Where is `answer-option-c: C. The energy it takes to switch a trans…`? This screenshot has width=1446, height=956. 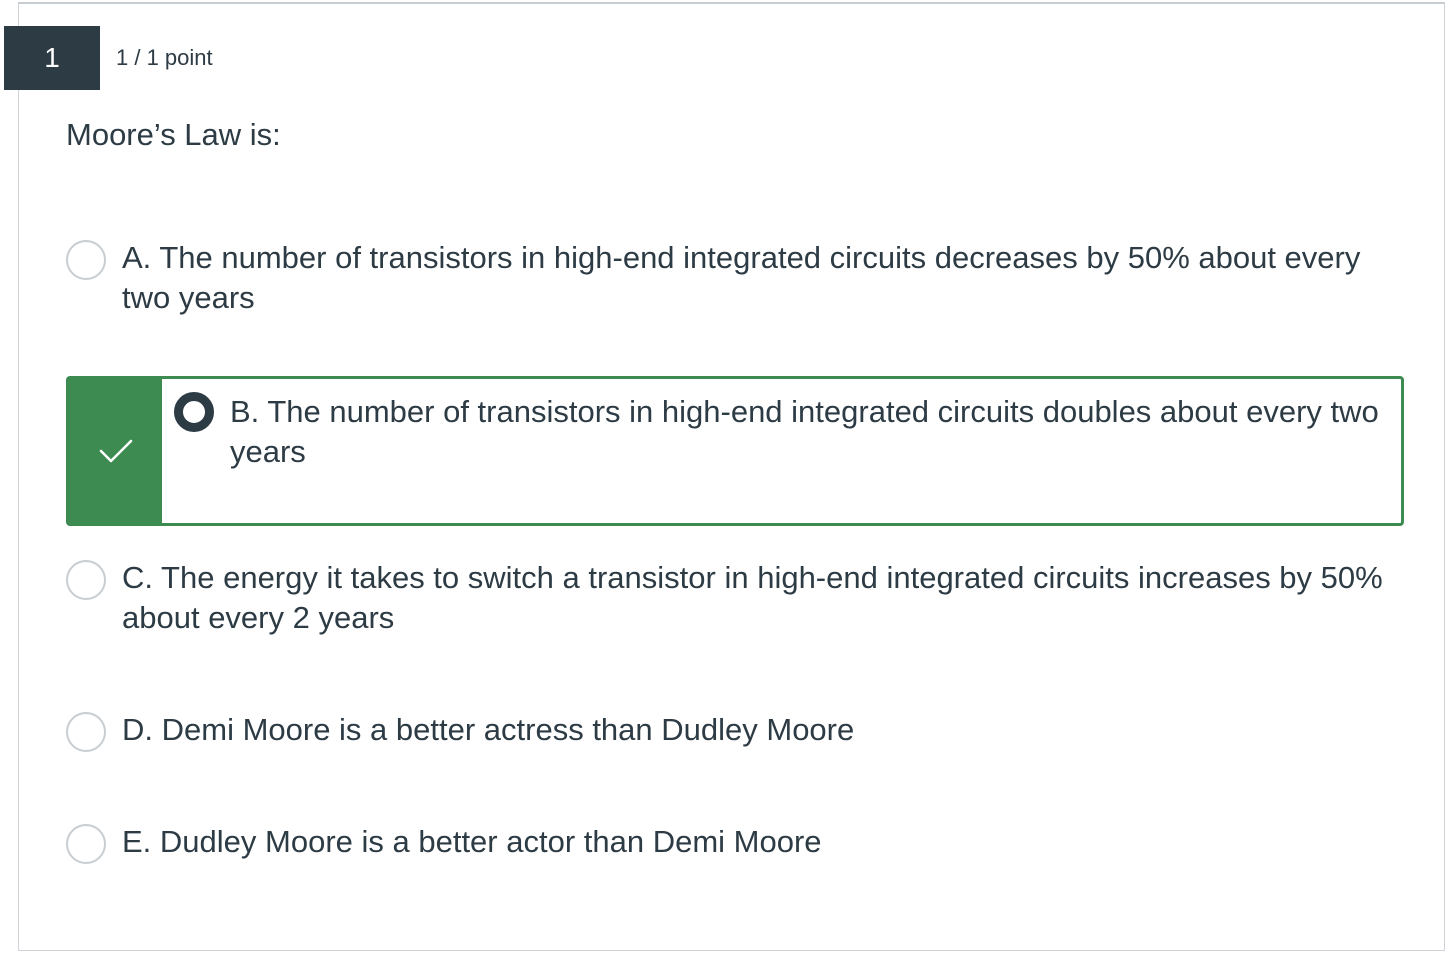 answer-option-c: C. The energy it takes to switch a trans… is located at coordinates (735, 600).